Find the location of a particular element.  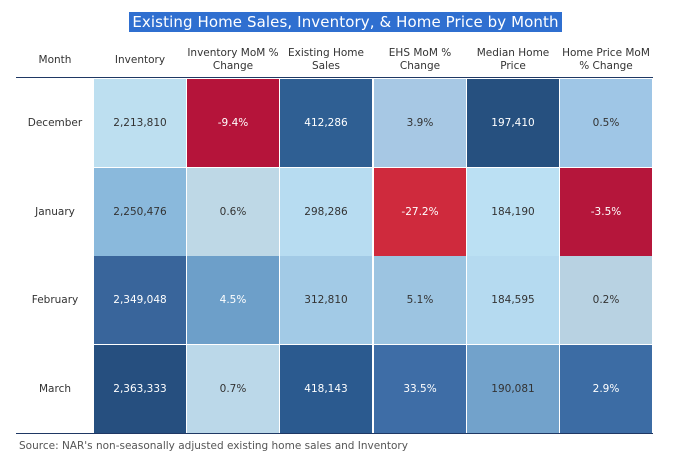

cell-january-median-home-price: 184,190 is located at coordinates (513, 212).